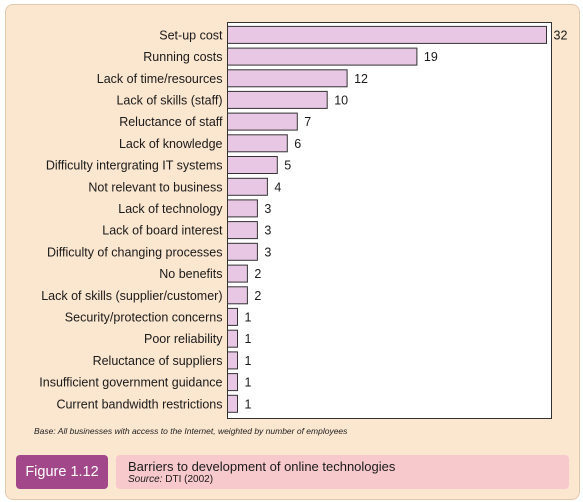  Describe the element at coordinates (287, 166) in the screenshot. I see `value-label: 5` at that location.